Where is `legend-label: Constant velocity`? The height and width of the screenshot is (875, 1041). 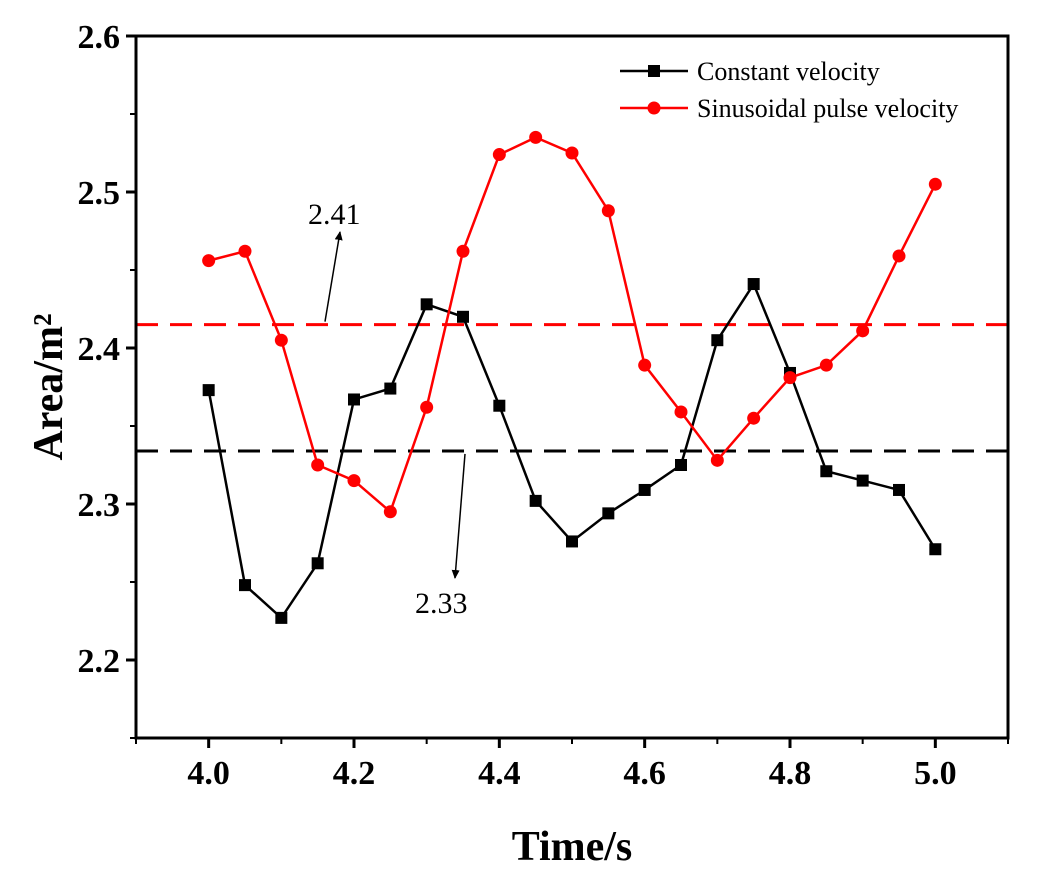
legend-label: Constant velocity is located at coordinates (788, 71).